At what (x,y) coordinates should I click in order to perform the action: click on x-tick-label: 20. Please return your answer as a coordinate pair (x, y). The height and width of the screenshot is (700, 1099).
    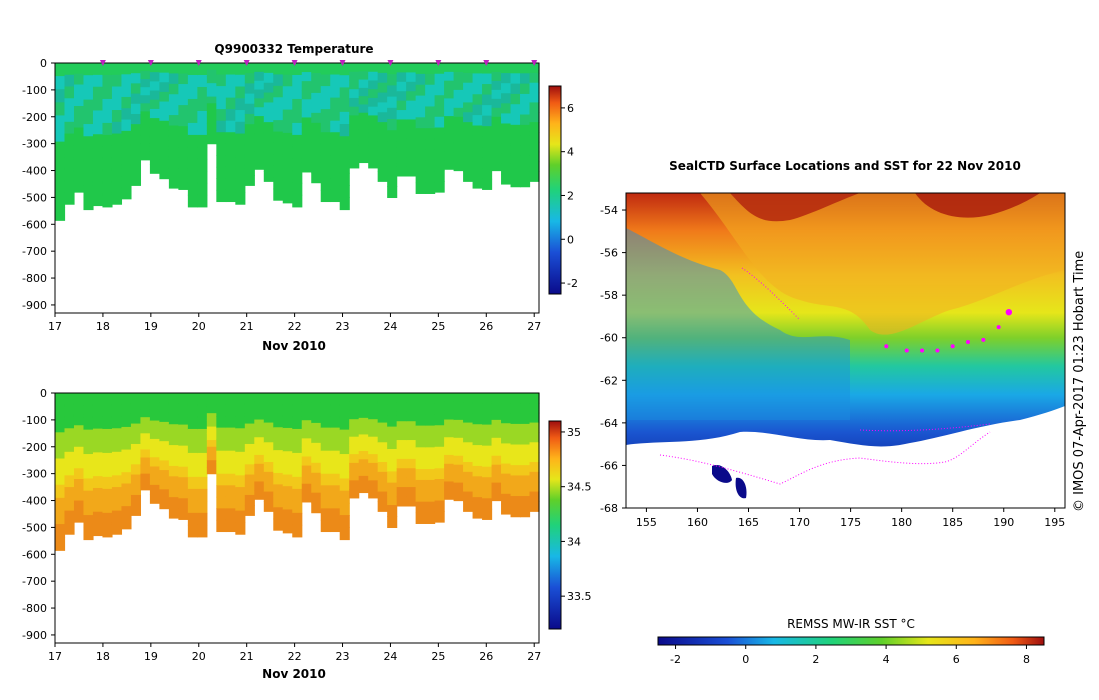
    Looking at the image, I should click on (199, 326).